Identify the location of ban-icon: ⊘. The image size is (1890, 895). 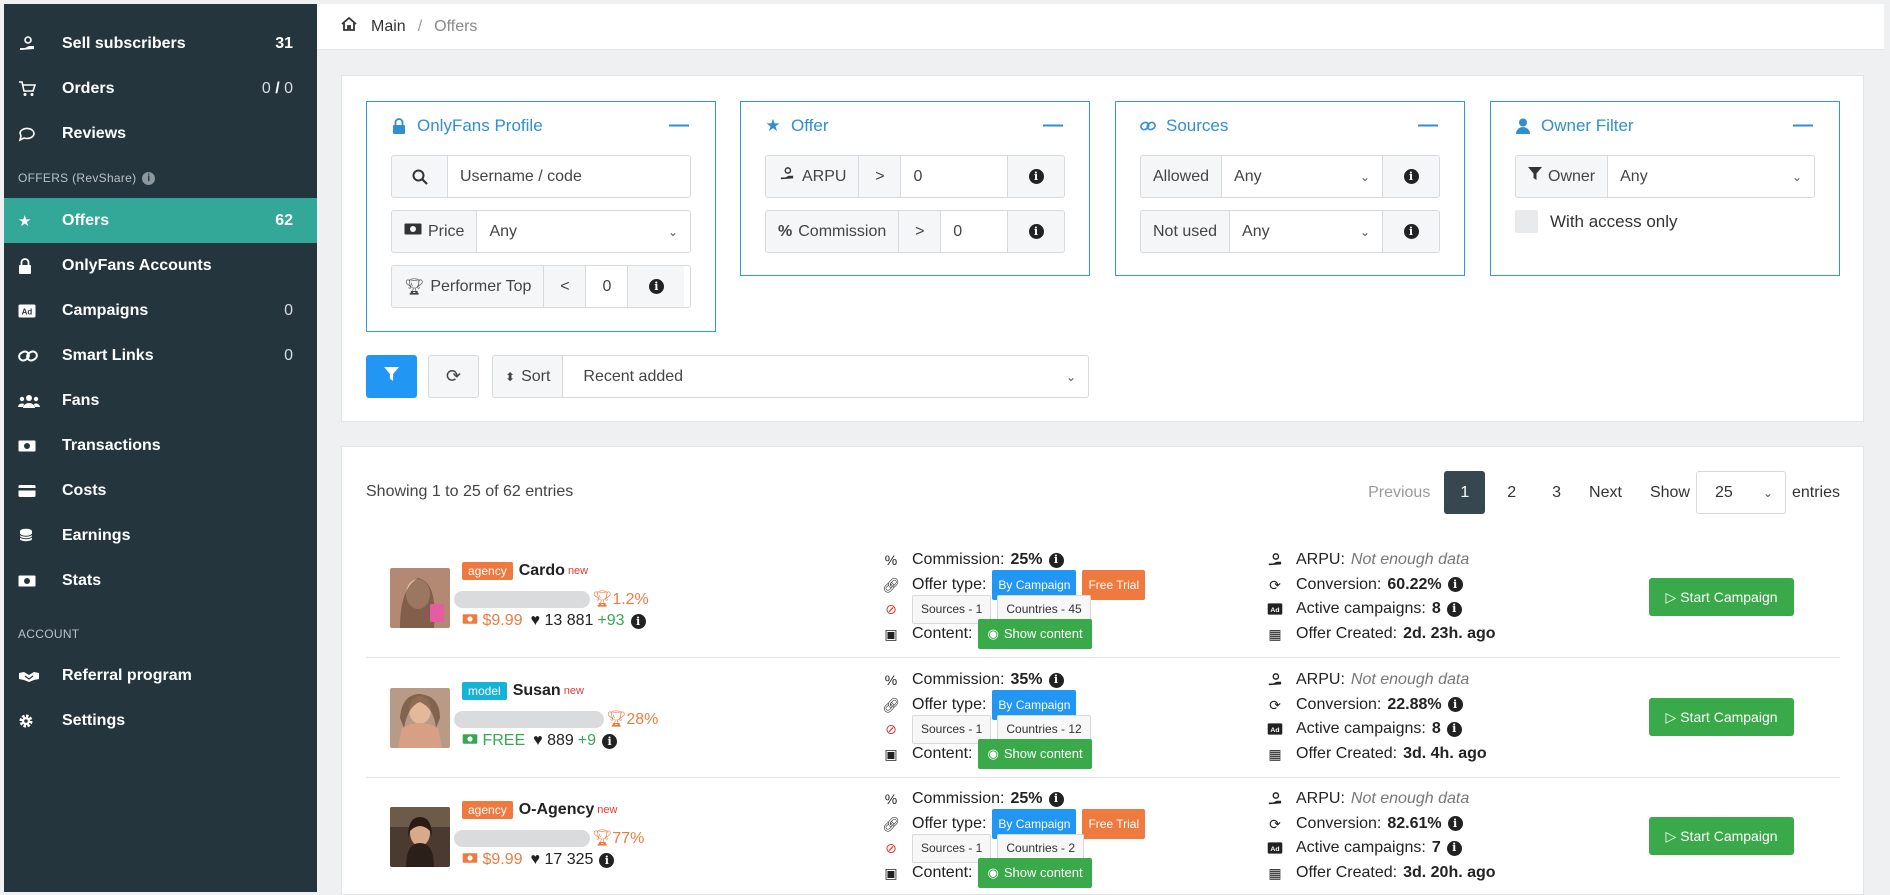
(891, 729).